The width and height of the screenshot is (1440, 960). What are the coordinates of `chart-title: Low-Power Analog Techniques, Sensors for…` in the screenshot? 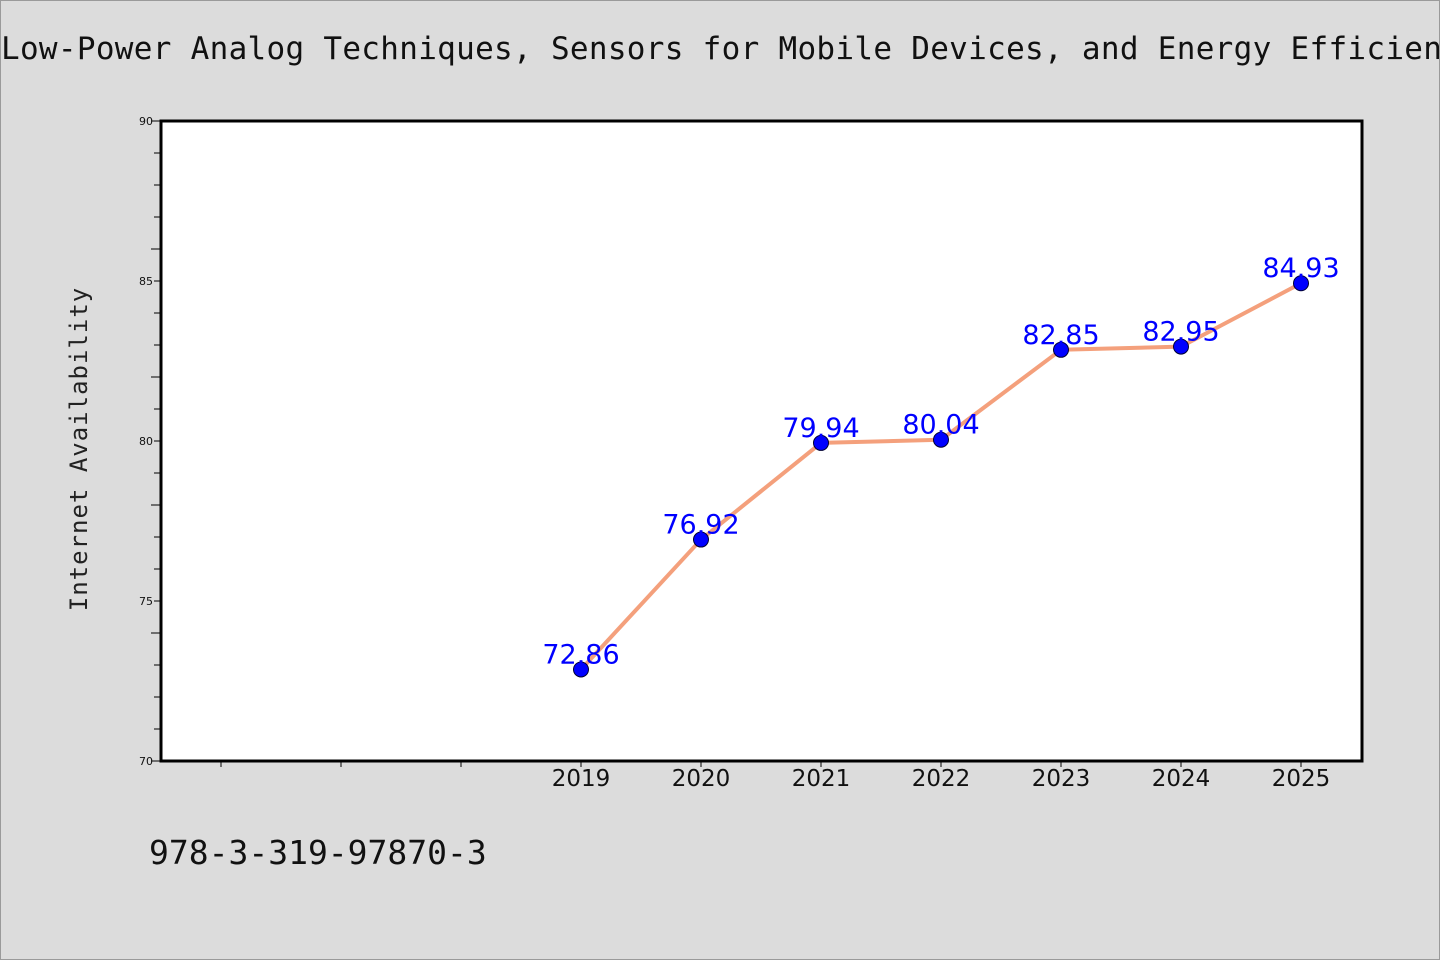 It's located at (720, 49).